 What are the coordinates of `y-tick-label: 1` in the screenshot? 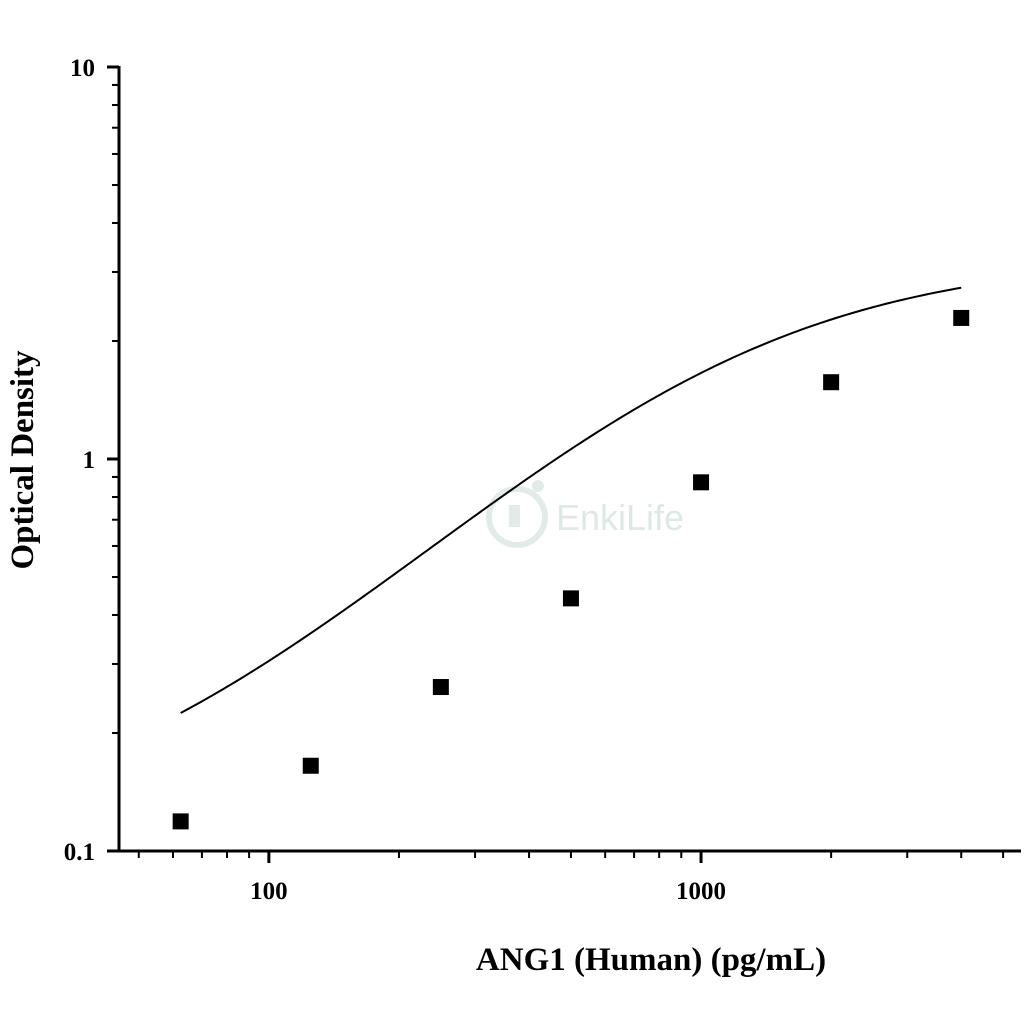 It's located at (89, 460).